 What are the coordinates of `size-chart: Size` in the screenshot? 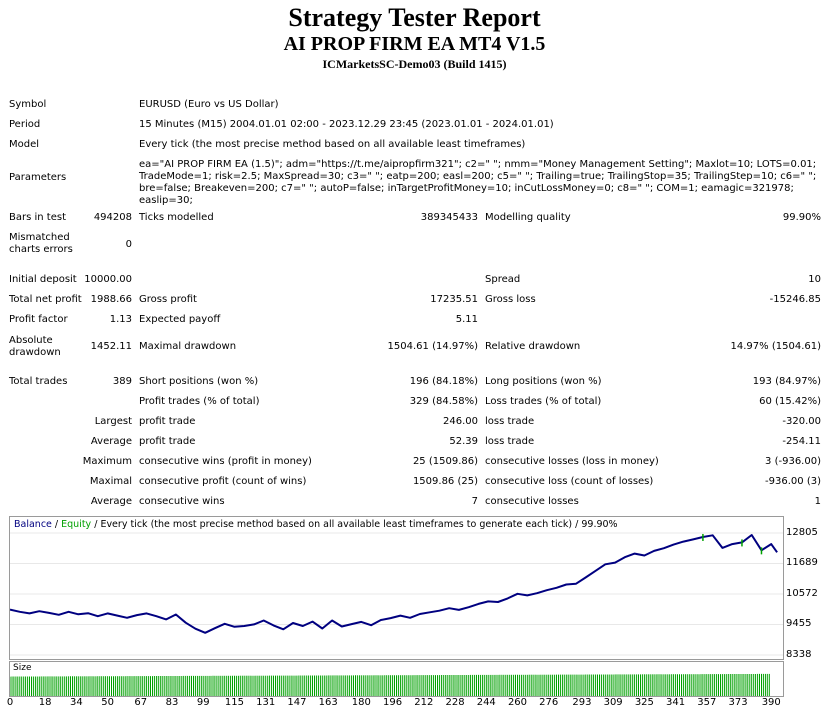 It's located at (396, 679).